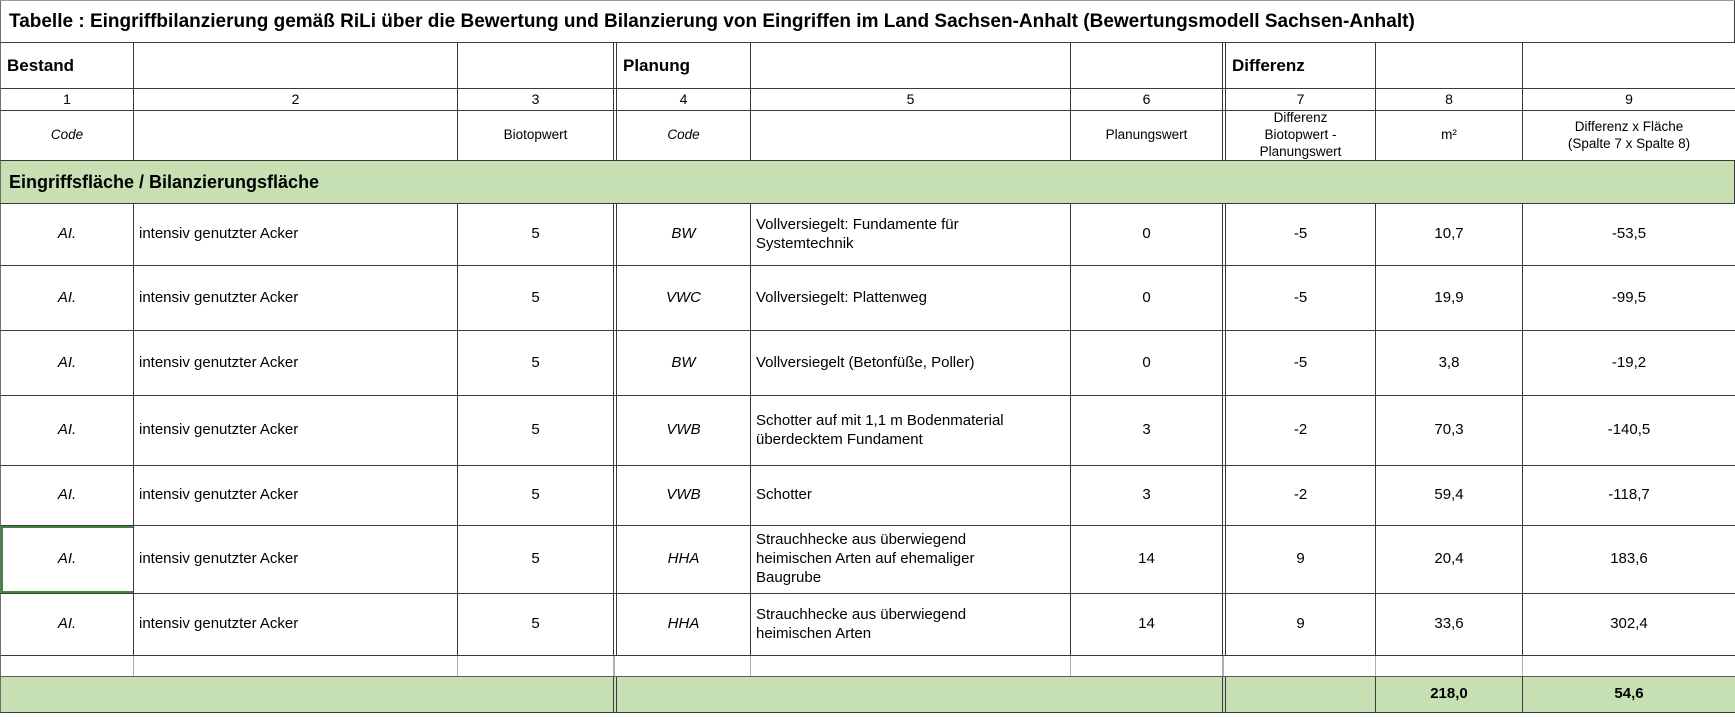  I want to click on cell-flaeche-m2: 70,3, so click(1449, 430).